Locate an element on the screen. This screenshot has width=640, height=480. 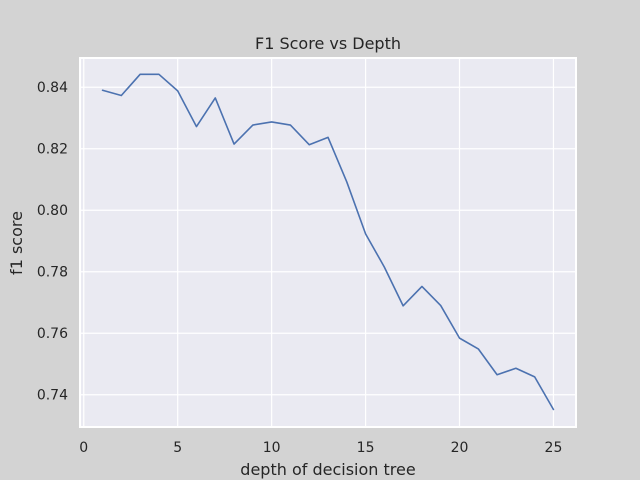
y-tick-label: 0.74 is located at coordinates (52, 396).